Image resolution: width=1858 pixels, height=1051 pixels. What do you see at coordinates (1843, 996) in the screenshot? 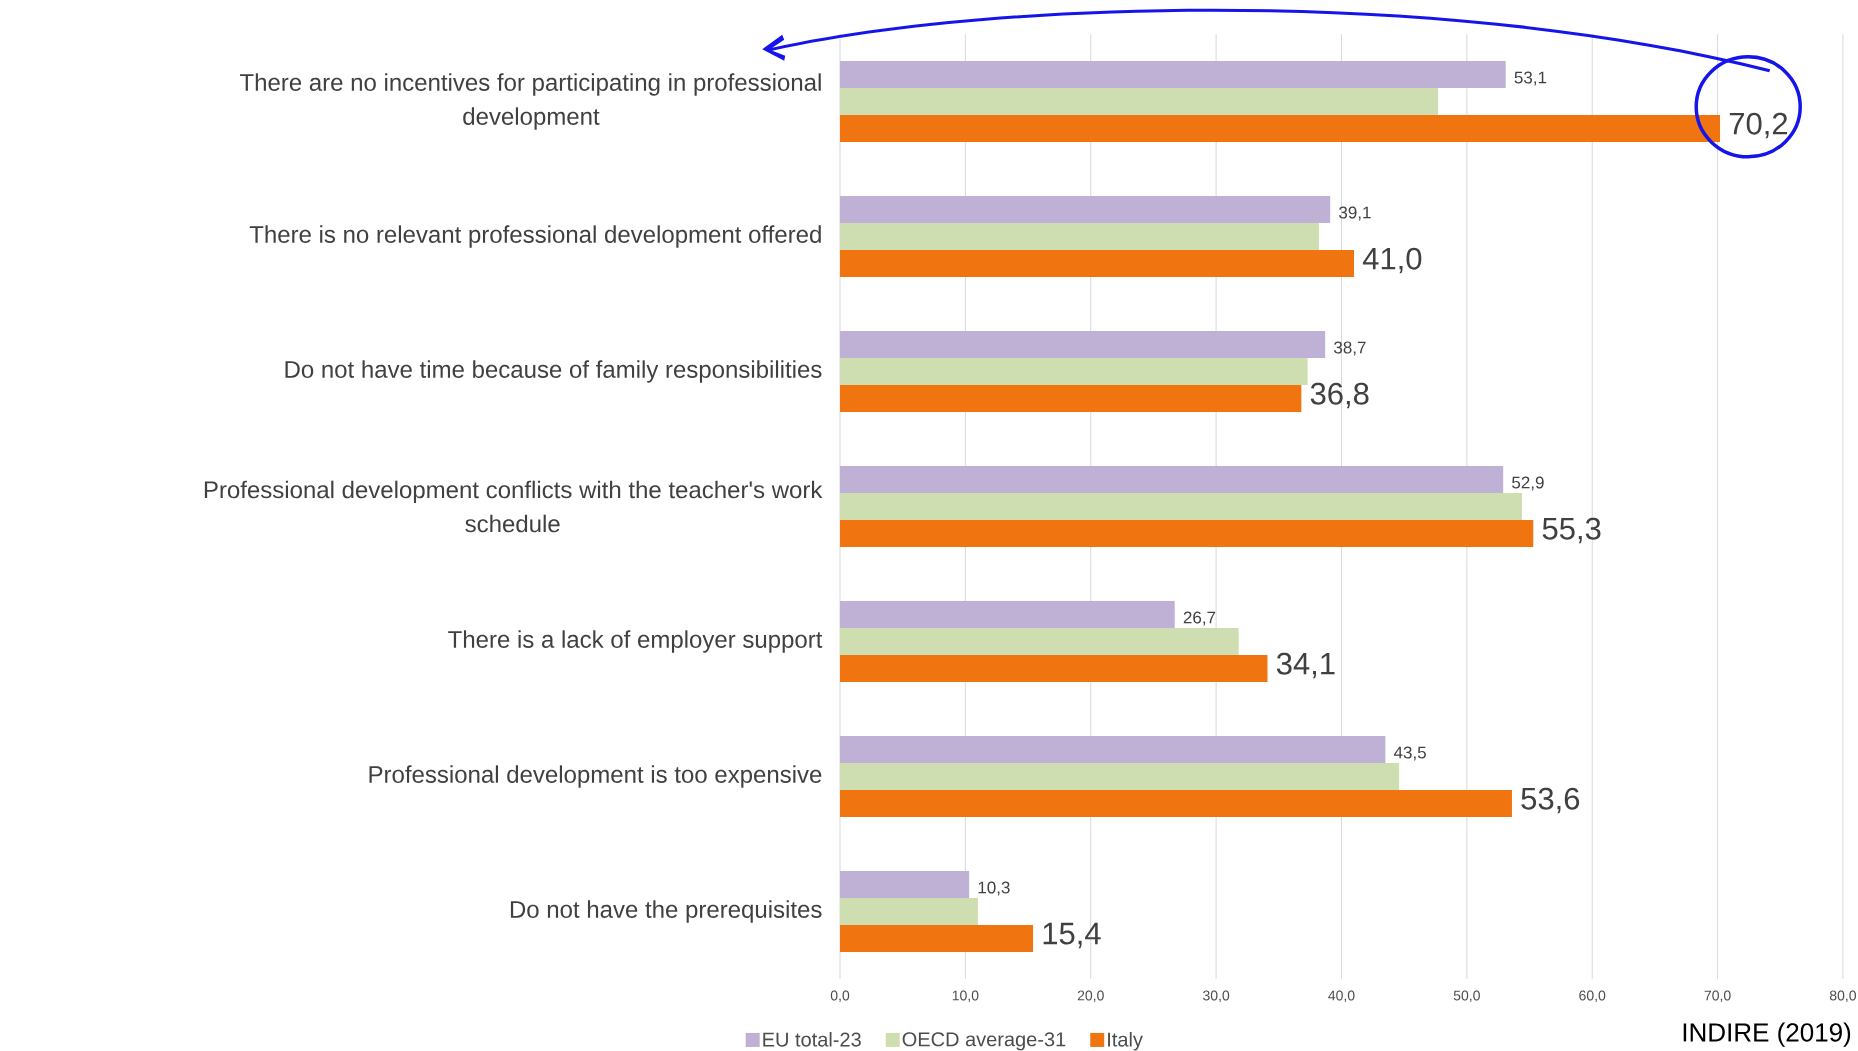
I see `x-tick-label: 80,0` at bounding box center [1843, 996].